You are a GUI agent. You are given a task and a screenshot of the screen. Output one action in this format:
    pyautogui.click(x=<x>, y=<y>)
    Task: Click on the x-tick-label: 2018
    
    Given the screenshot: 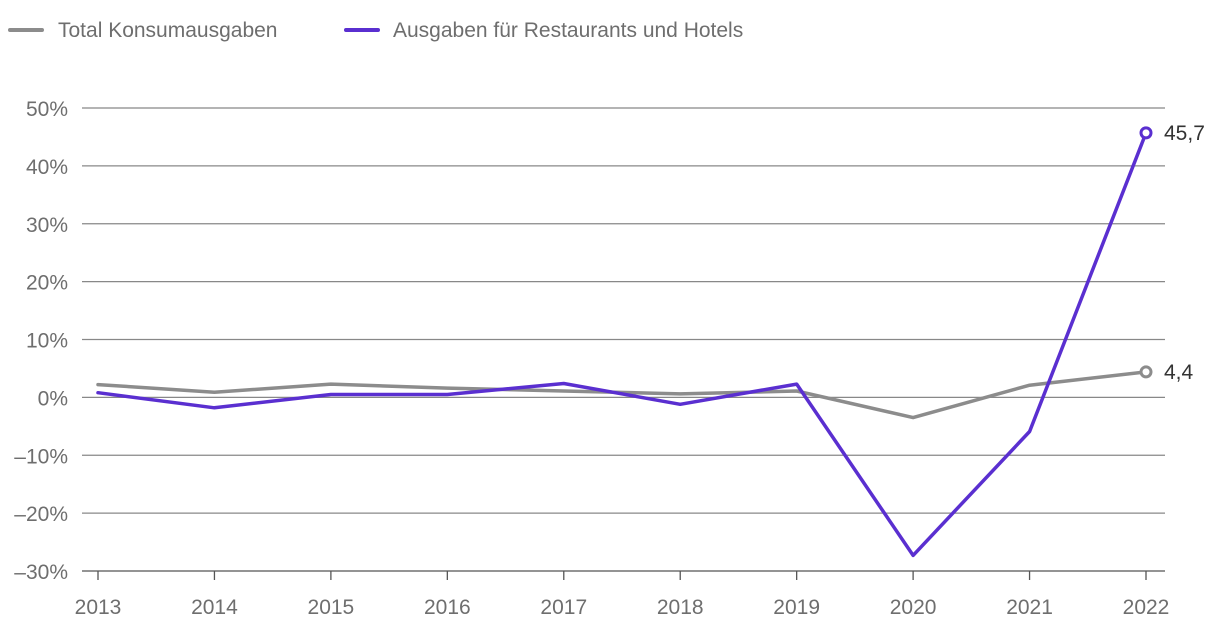 What is the action you would take?
    pyautogui.click(x=680, y=607)
    